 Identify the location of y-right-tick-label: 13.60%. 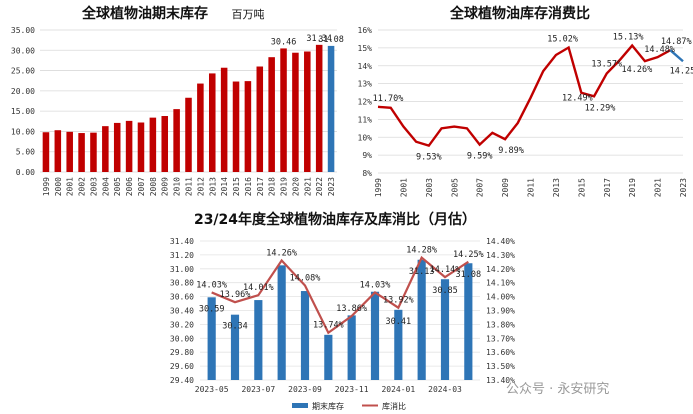
(500, 352).